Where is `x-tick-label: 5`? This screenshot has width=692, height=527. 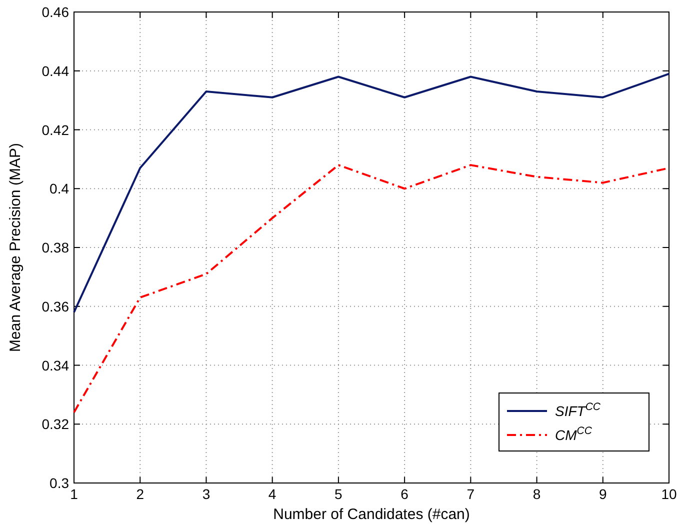
x-tick-label: 5 is located at coordinates (338, 494).